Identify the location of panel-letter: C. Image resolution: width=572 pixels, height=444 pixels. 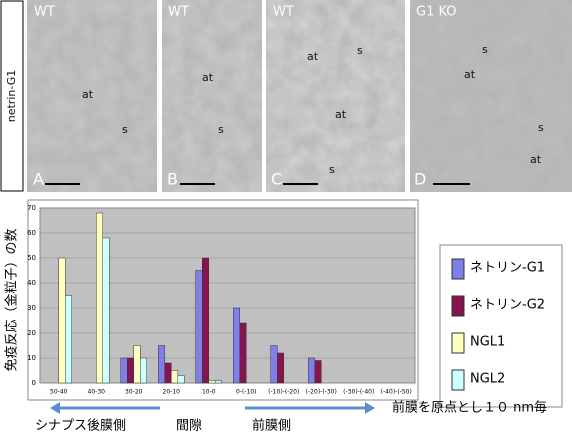
(276, 179).